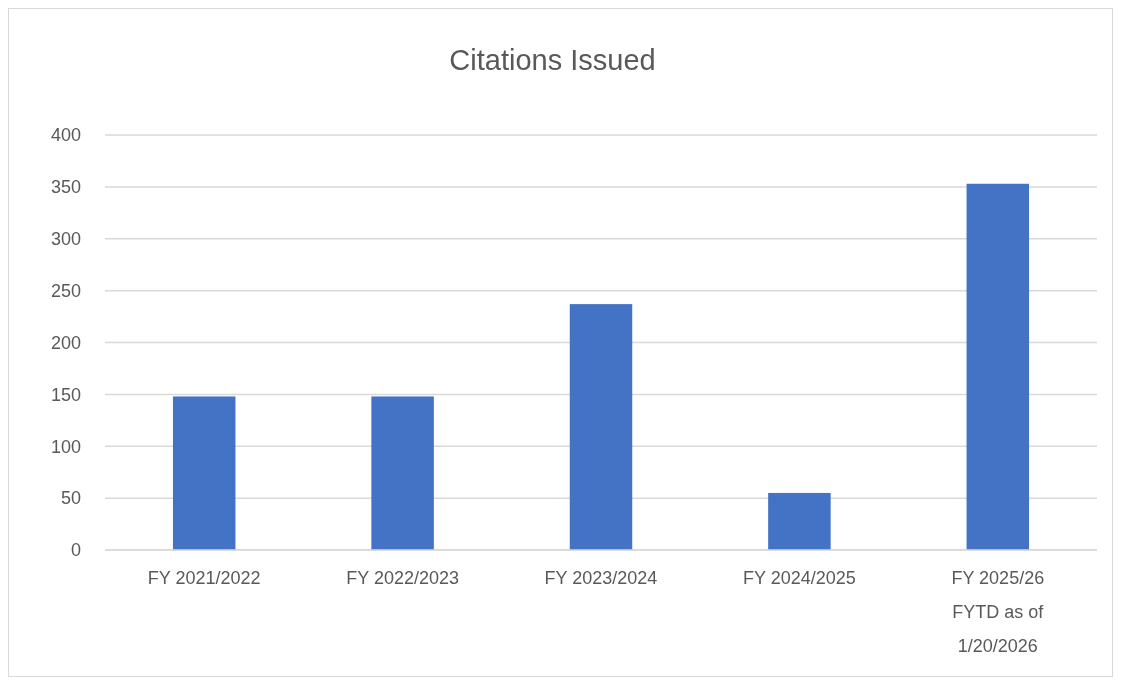 This screenshot has width=1121, height=685. I want to click on x-tick-label: FY 2023/2024, so click(601, 578).